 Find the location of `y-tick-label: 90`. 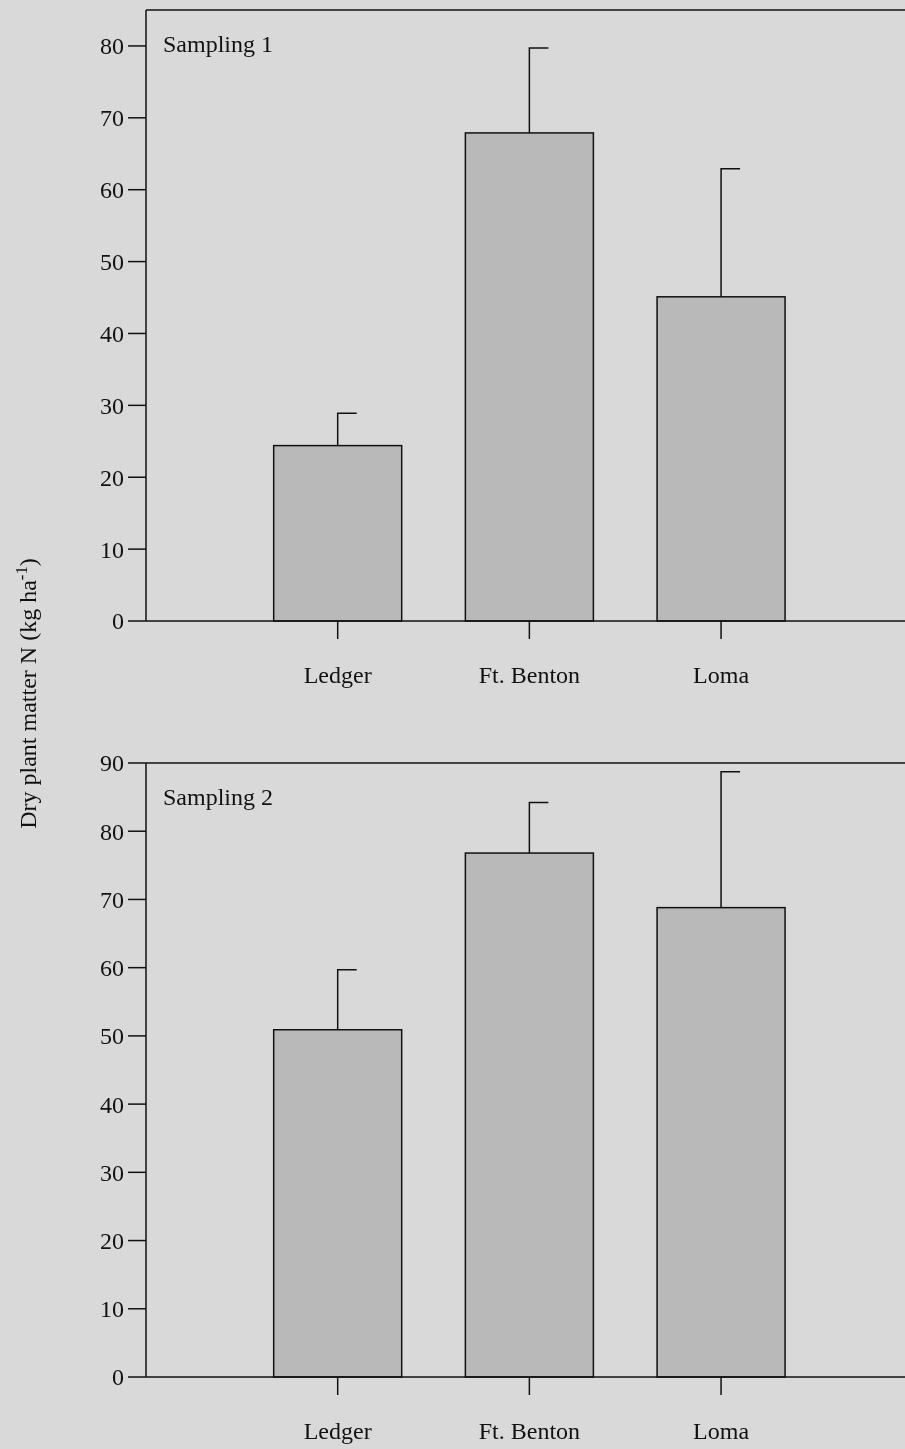

y-tick-label: 90 is located at coordinates (112, 763).